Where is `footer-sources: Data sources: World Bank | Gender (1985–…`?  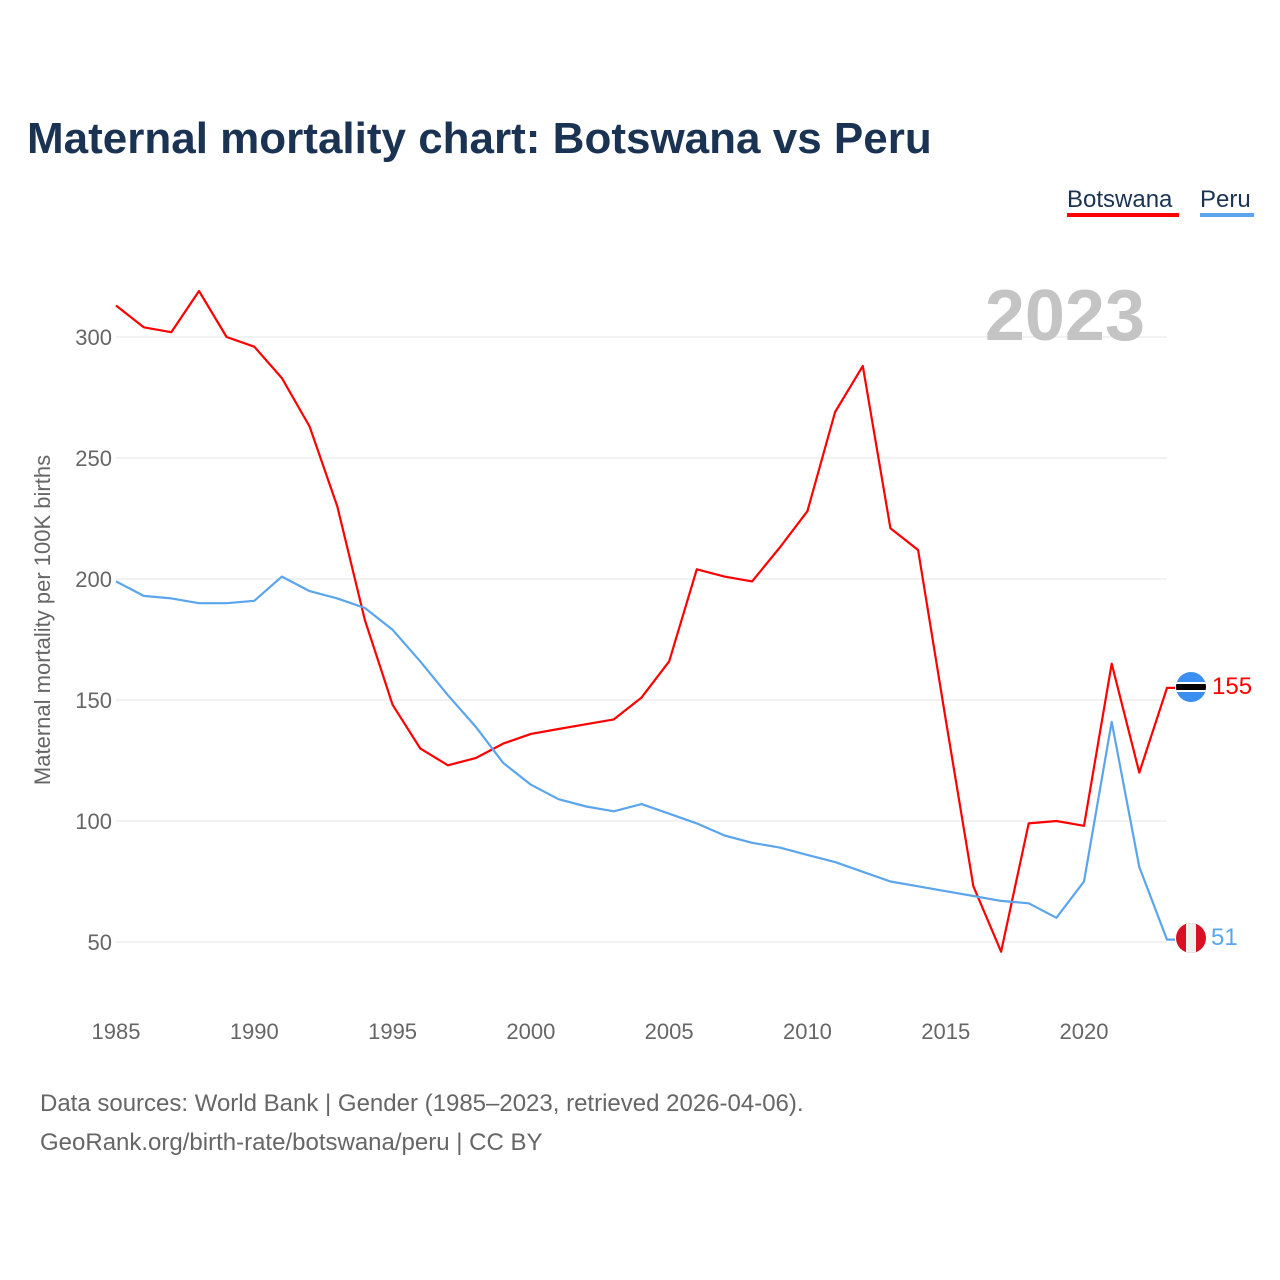 footer-sources: Data sources: World Bank | Gender (1985–… is located at coordinates (422, 1103).